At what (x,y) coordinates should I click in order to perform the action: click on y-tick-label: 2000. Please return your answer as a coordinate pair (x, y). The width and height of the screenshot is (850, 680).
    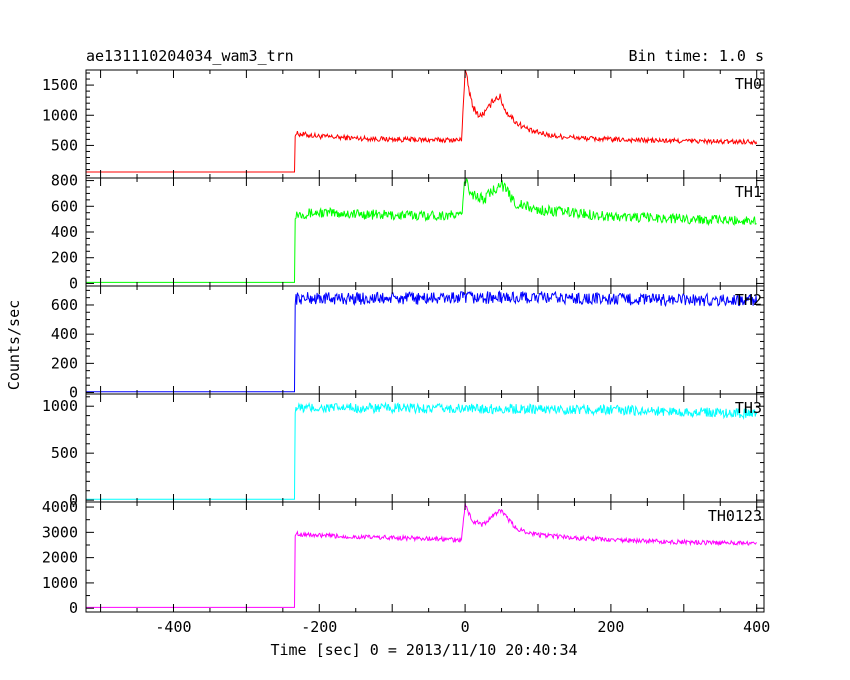
    Looking at the image, I should click on (60, 558).